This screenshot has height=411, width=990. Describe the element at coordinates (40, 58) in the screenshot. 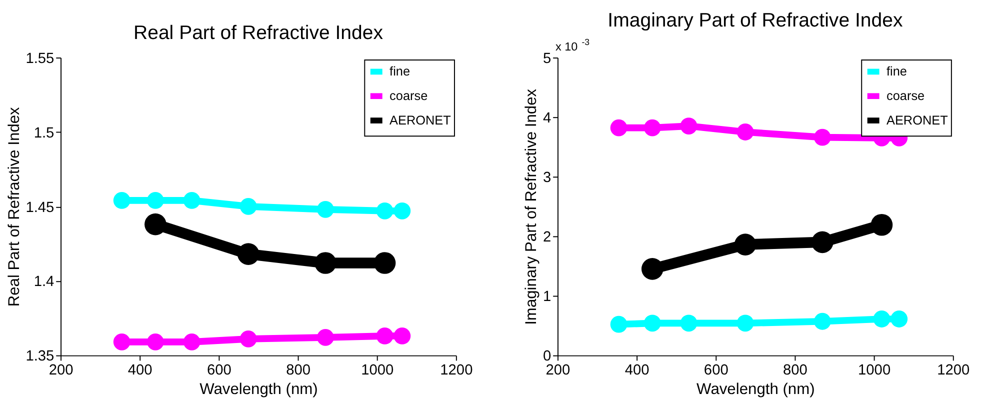

I see `y-tick-label: 1.55` at that location.